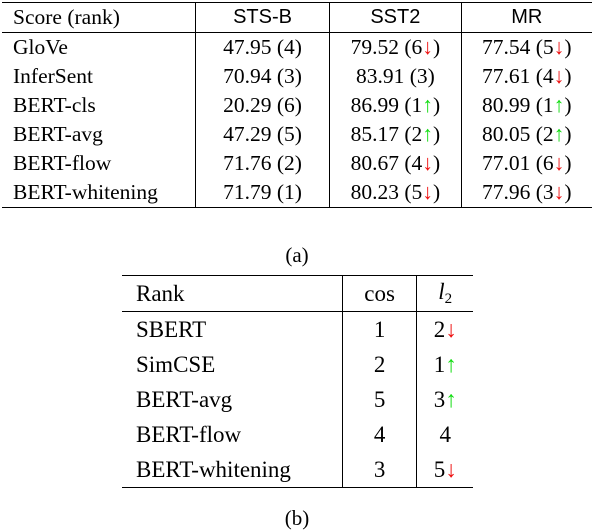 The image size is (594, 531). I want to click on table-row: BERT-cls 20.29 (6) 86.99 (1↑) 80.99 (1↑), so click(297, 105).